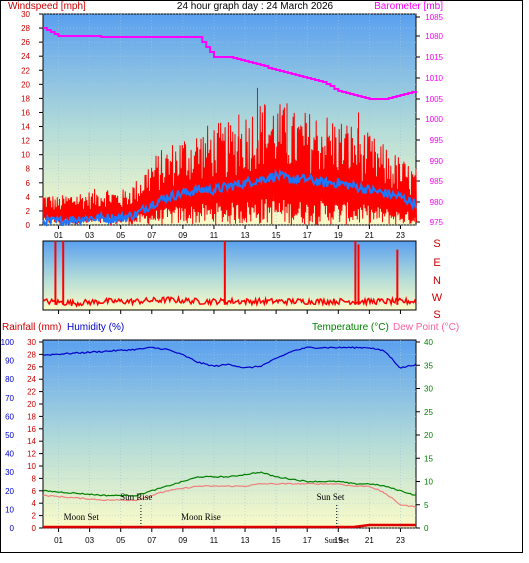  What do you see at coordinates (255, 6) in the screenshot?
I see `chart-title: 24 hour graph day : 24 March 2026` at bounding box center [255, 6].